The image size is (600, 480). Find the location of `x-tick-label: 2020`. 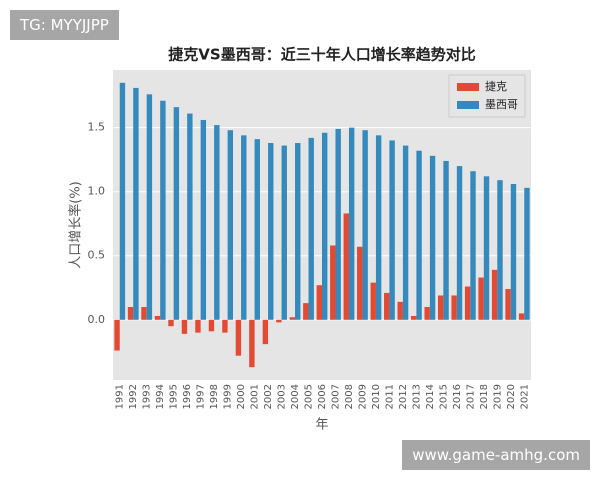

x-tick-label: 2020 is located at coordinates (511, 396).